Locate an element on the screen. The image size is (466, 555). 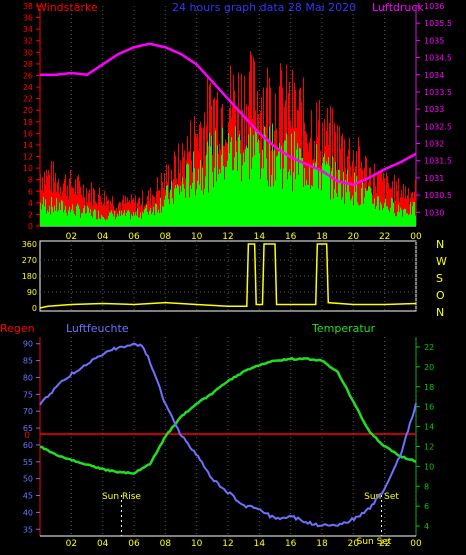
wind-y-tick-label: 0 is located at coordinates (30, 226).